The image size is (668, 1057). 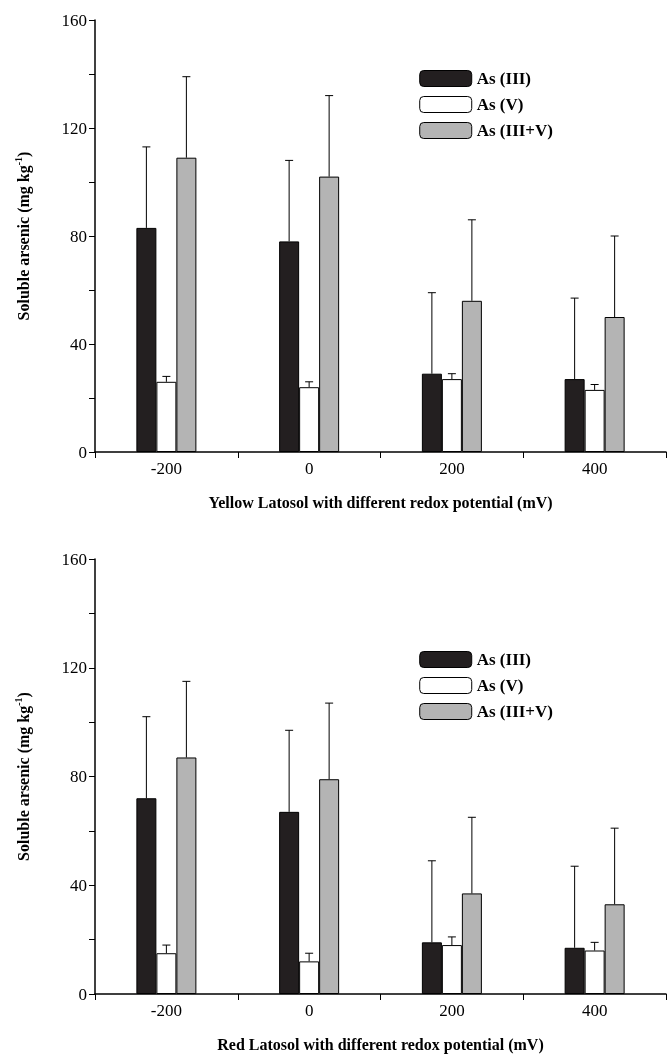 I want to click on x-axis-title: Yellow Latosol with different redox potential (mV), so click(x=380, y=502).